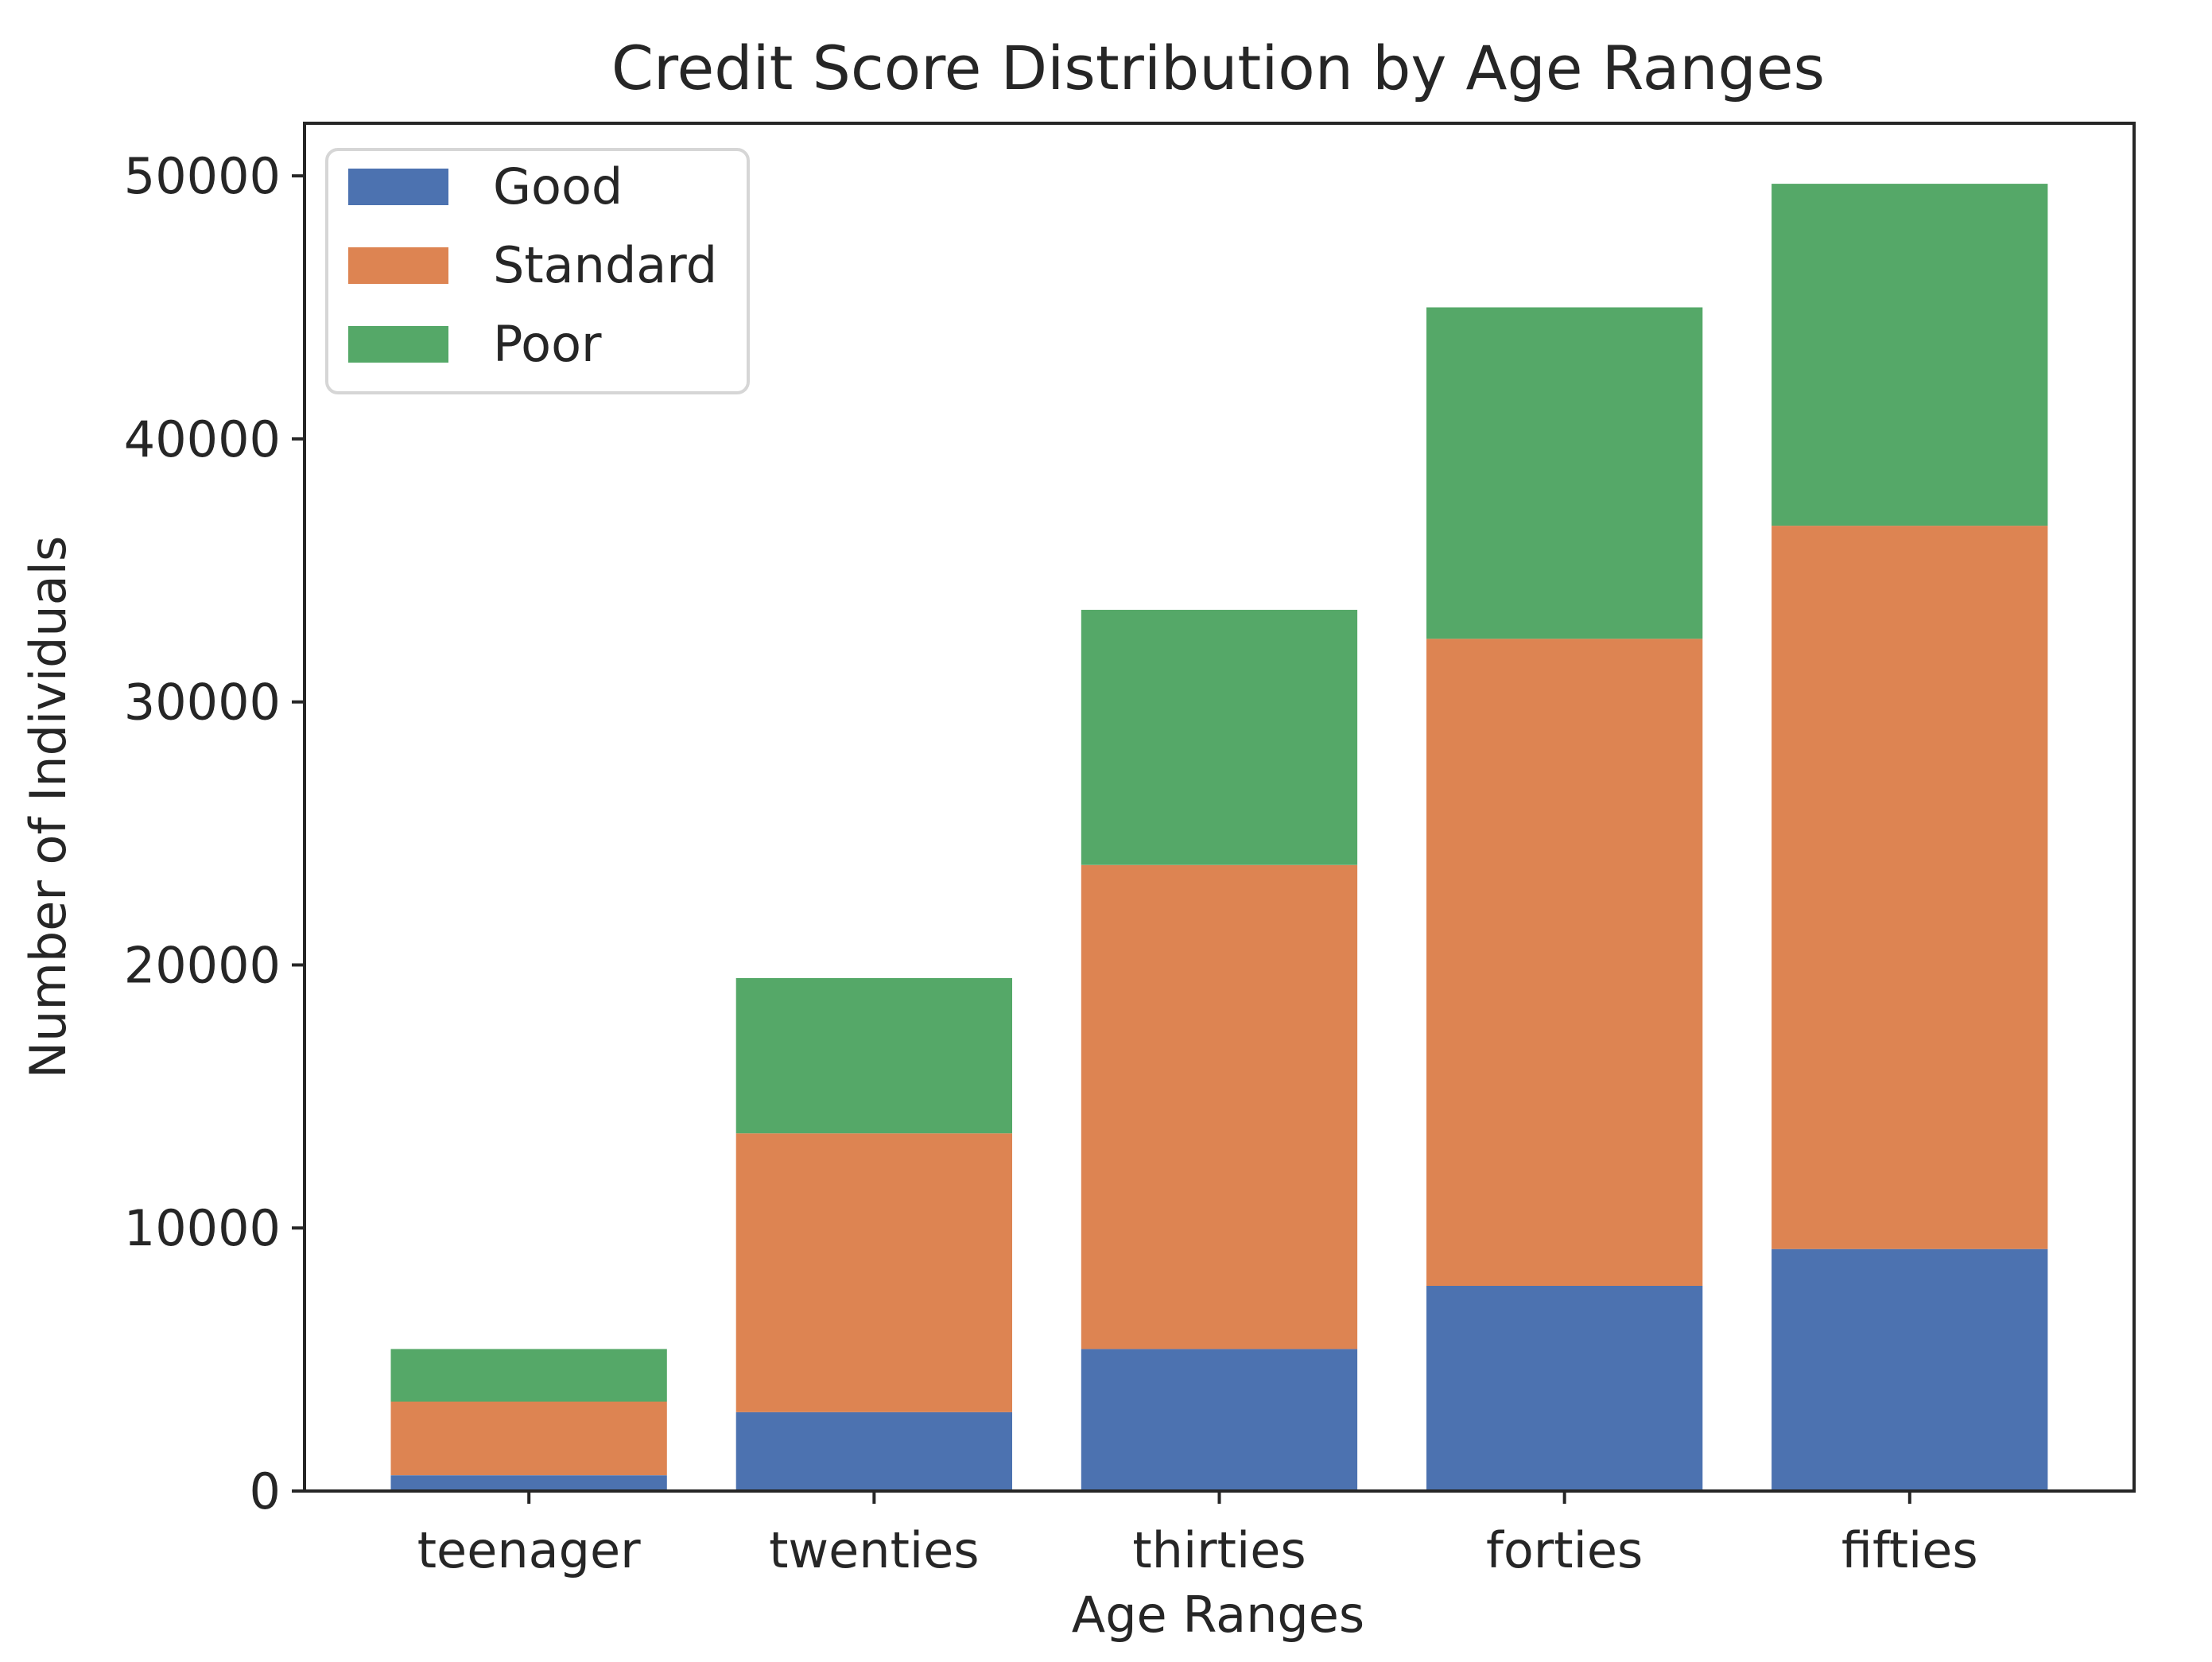 This screenshot has height=1662, width=2212. What do you see at coordinates (1564, 1388) in the screenshot?
I see `bar-good-forties` at bounding box center [1564, 1388].